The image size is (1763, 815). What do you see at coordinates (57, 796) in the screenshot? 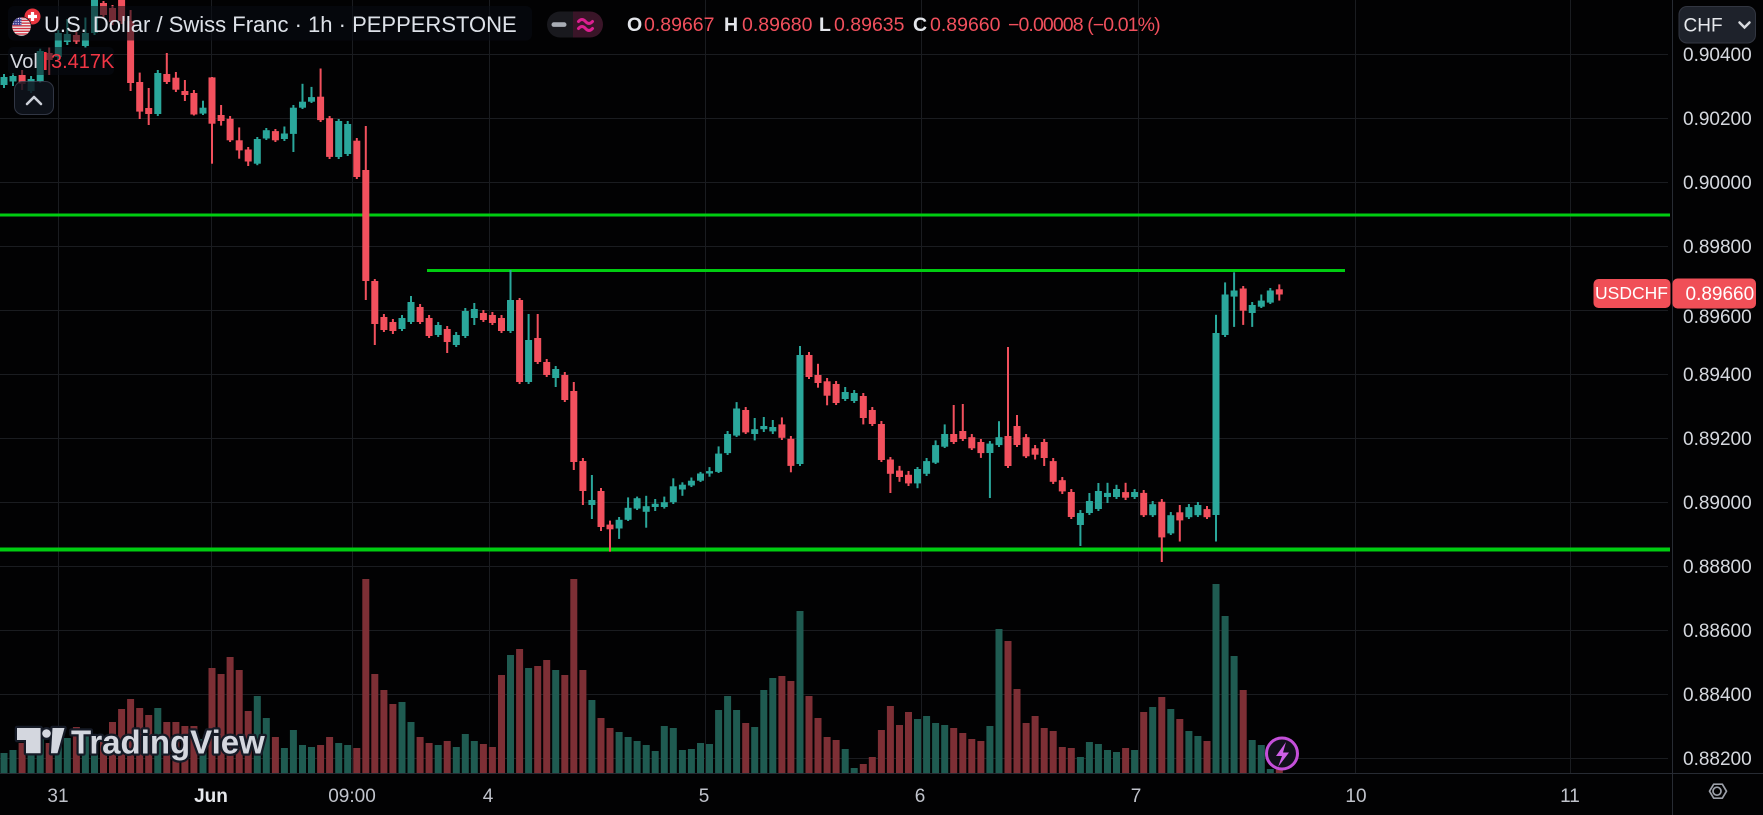
I see `svg-text: 31` at bounding box center [57, 796].